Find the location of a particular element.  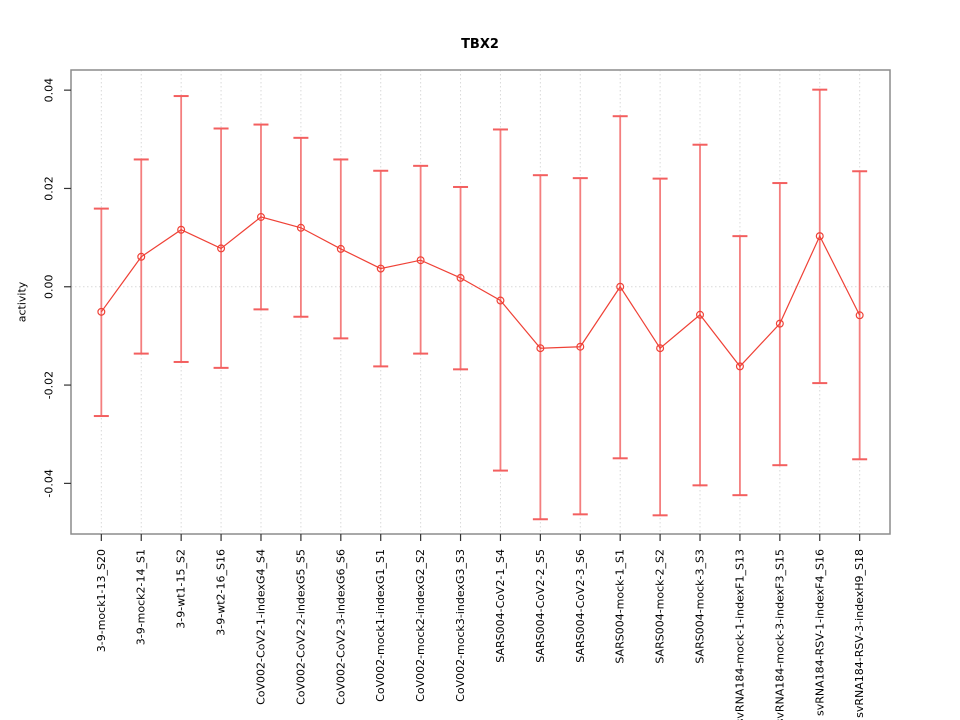

x-tick-label: 3-9-wt2-16_S16 is located at coordinates (221, 592).